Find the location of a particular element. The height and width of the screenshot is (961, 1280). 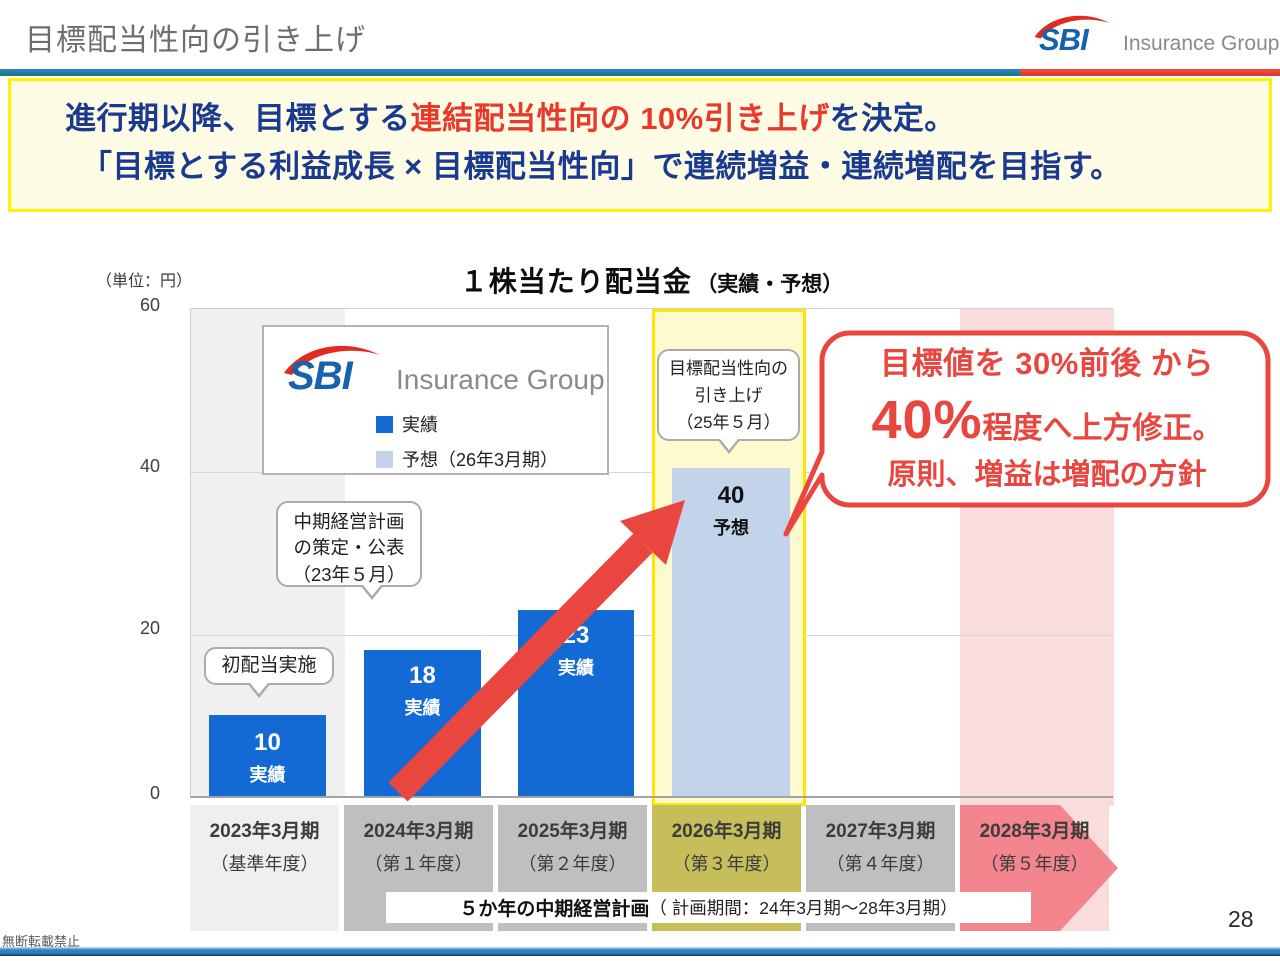

key-message-highlight: 連結配当性向の 10%引き上げ is located at coordinates (620, 118).